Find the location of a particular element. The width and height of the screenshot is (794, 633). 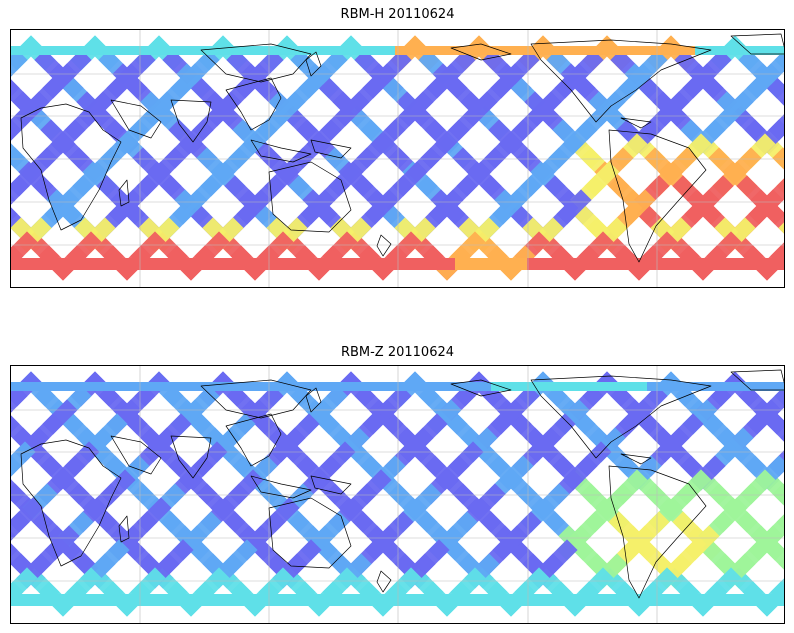

top-panel-title: RBM-H 20110624 is located at coordinates (397, 14).